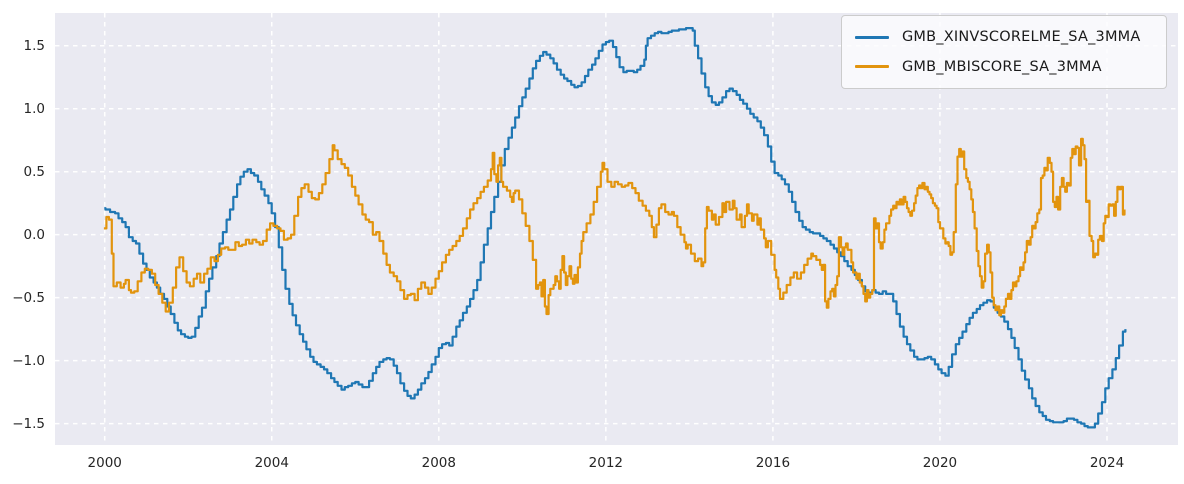  Describe the element at coordinates (872, 66) in the screenshot. I see `legend-line-swatch-orange` at that location.